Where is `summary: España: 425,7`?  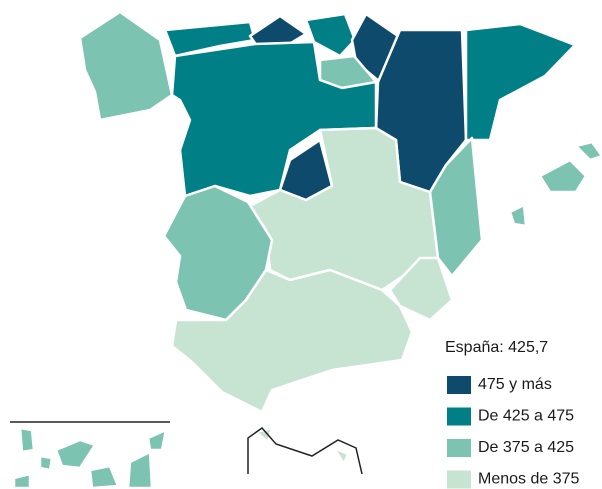 summary: España: 425,7 is located at coordinates (496, 347).